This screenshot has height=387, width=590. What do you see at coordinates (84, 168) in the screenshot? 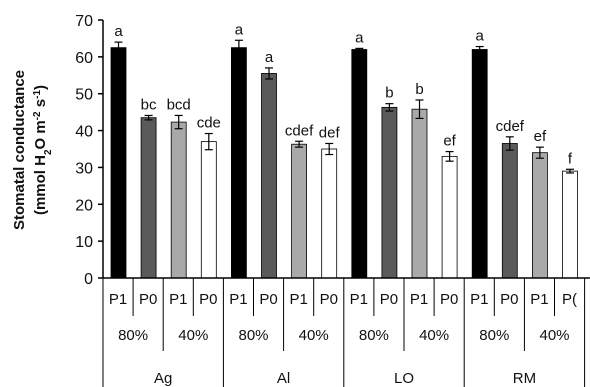
I see `y-tick-label: 30` at bounding box center [84, 168].